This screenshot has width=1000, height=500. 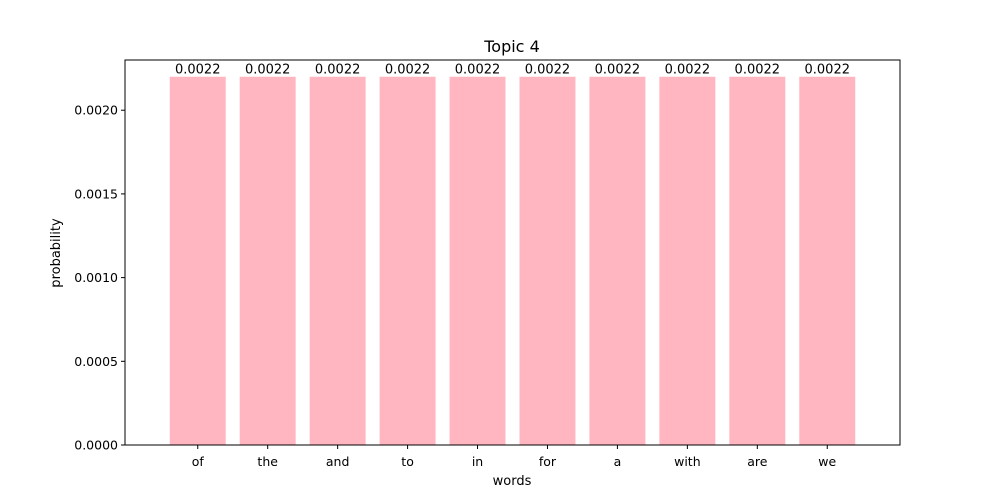 What do you see at coordinates (511, 46) in the screenshot?
I see `chart-title: Topic 4` at bounding box center [511, 46].